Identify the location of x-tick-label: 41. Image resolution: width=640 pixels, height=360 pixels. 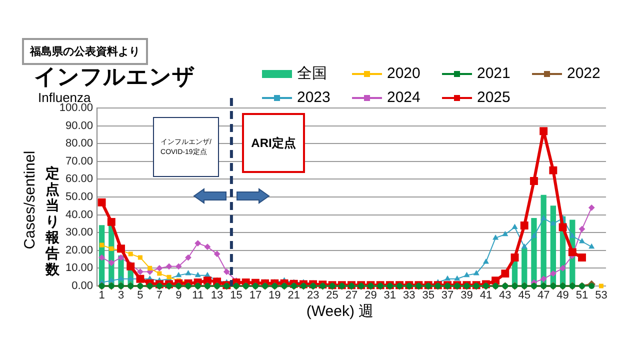
(486, 296).